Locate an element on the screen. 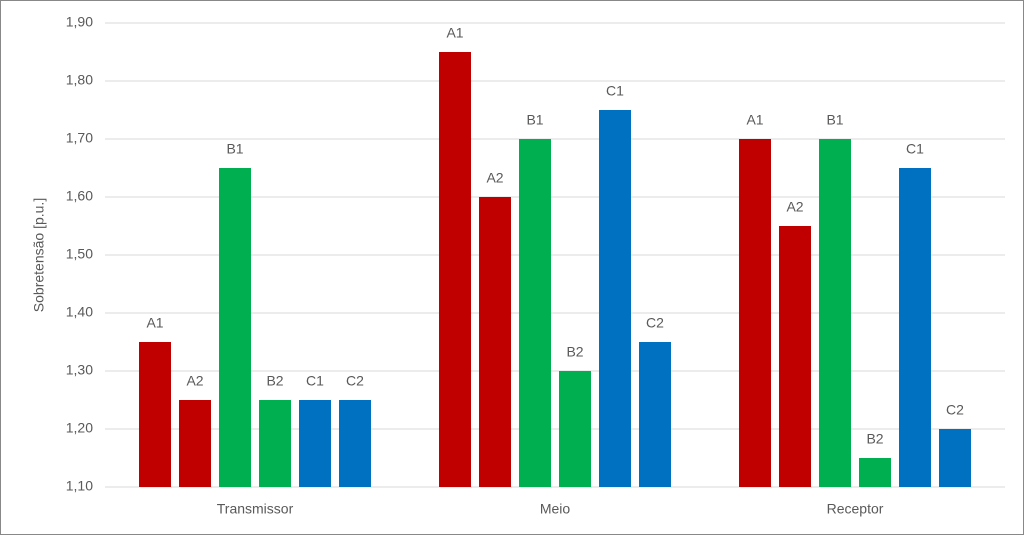 Image resolution: width=1024 pixels, height=535 pixels. y-tick-label: 1,30 is located at coordinates (79, 370).